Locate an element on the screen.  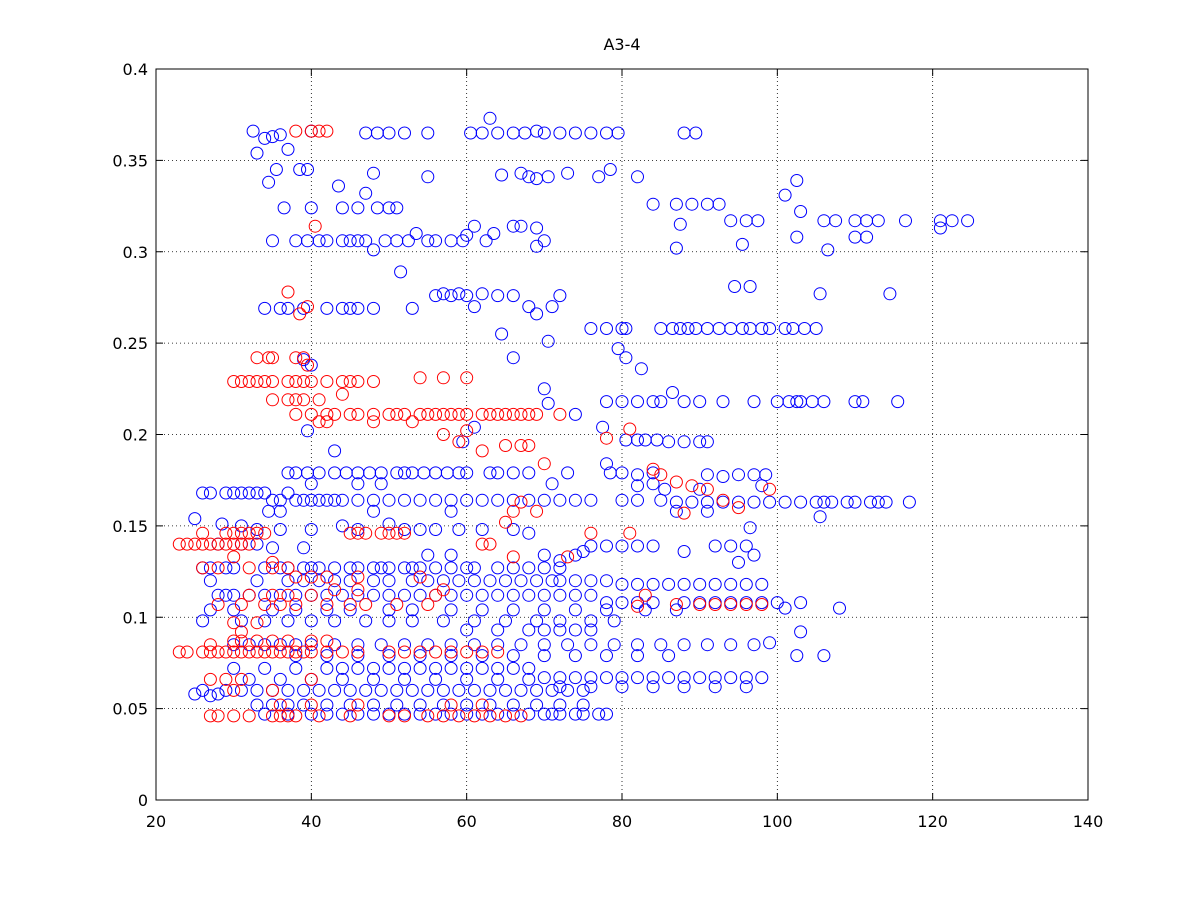
x-tick-label: 140 is located at coordinates (1088, 821).